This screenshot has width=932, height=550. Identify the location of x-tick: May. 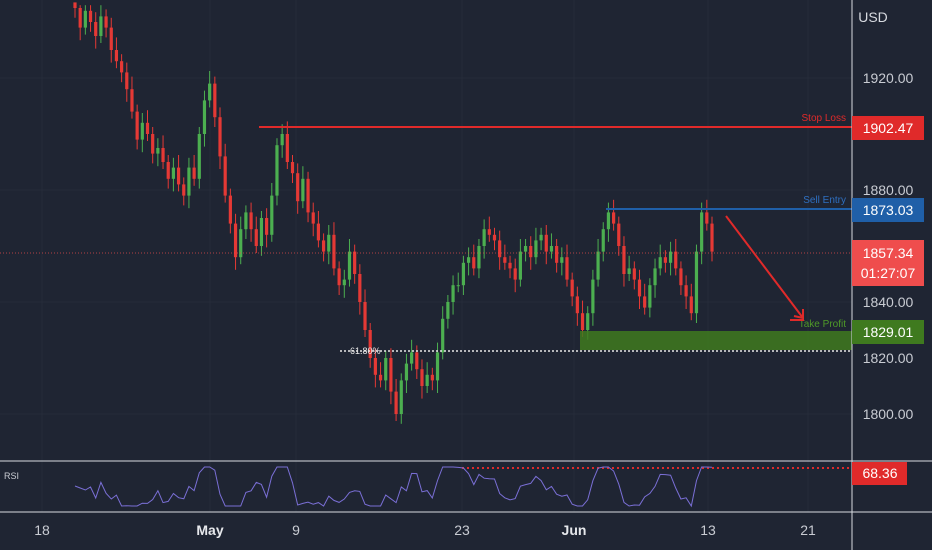
(209, 530).